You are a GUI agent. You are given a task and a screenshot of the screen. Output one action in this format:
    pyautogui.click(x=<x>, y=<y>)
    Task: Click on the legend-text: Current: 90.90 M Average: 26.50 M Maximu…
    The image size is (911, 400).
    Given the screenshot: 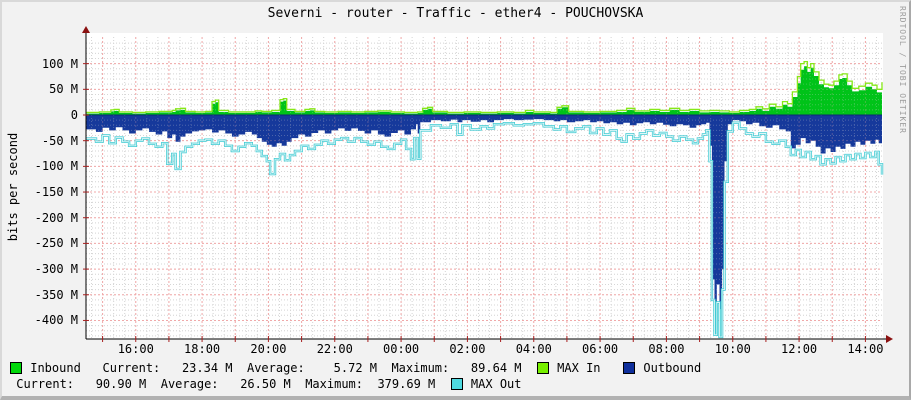 What is the action you would take?
    pyautogui.click(x=229, y=384)
    